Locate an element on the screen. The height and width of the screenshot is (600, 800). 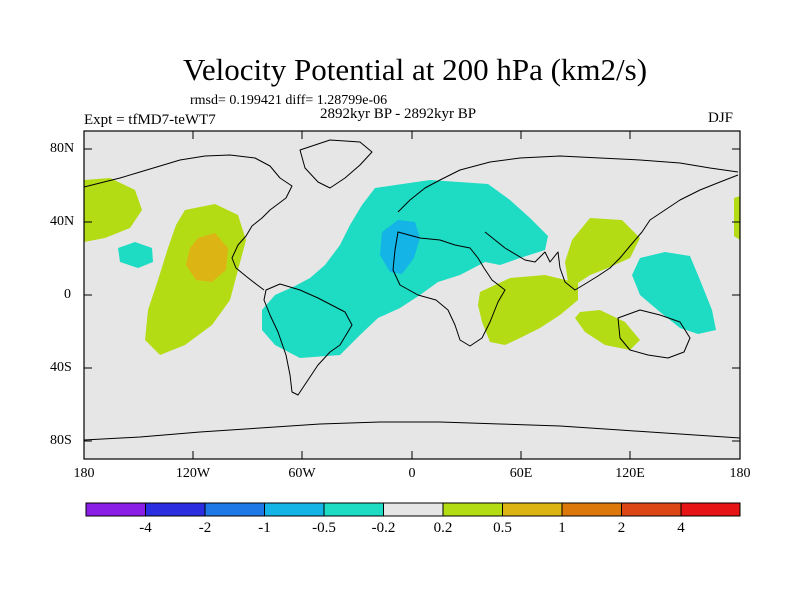
lat-label-40s: 40S is located at coordinates (61, 367).